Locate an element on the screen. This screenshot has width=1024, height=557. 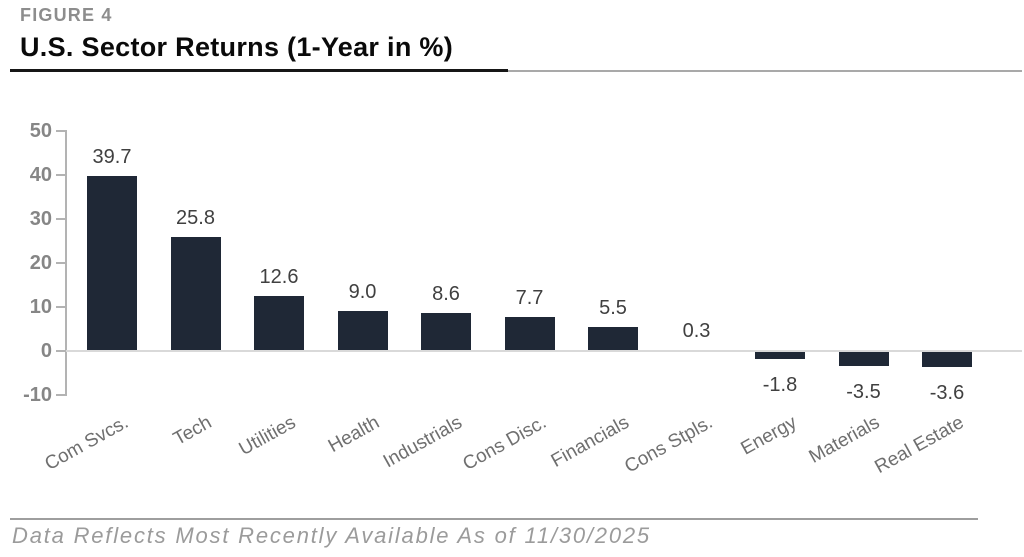
category-label: Cons Disc. is located at coordinates (504, 443).